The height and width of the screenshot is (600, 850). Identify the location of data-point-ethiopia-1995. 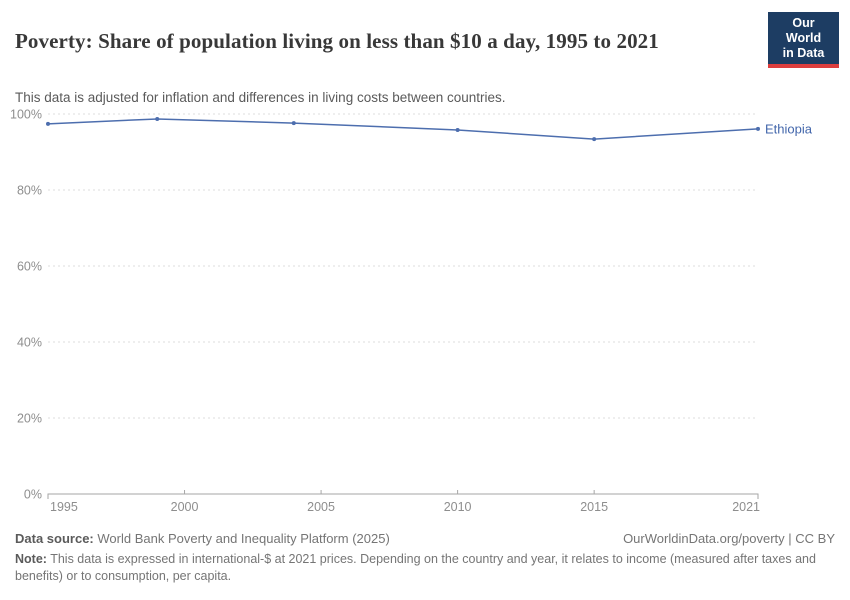
(48, 123).